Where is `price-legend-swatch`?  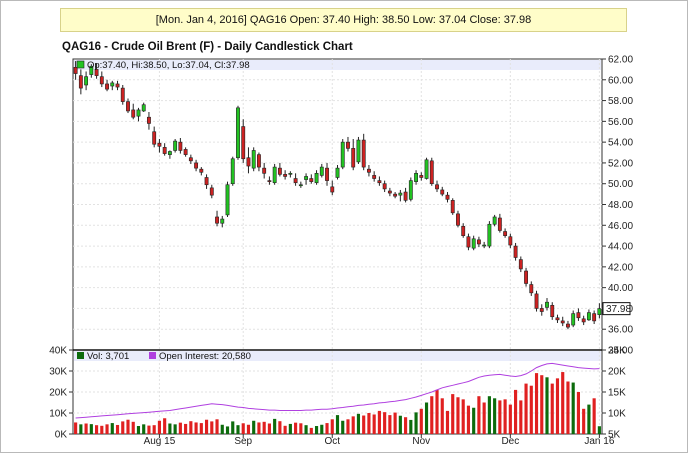 price-legend-swatch is located at coordinates (80, 64).